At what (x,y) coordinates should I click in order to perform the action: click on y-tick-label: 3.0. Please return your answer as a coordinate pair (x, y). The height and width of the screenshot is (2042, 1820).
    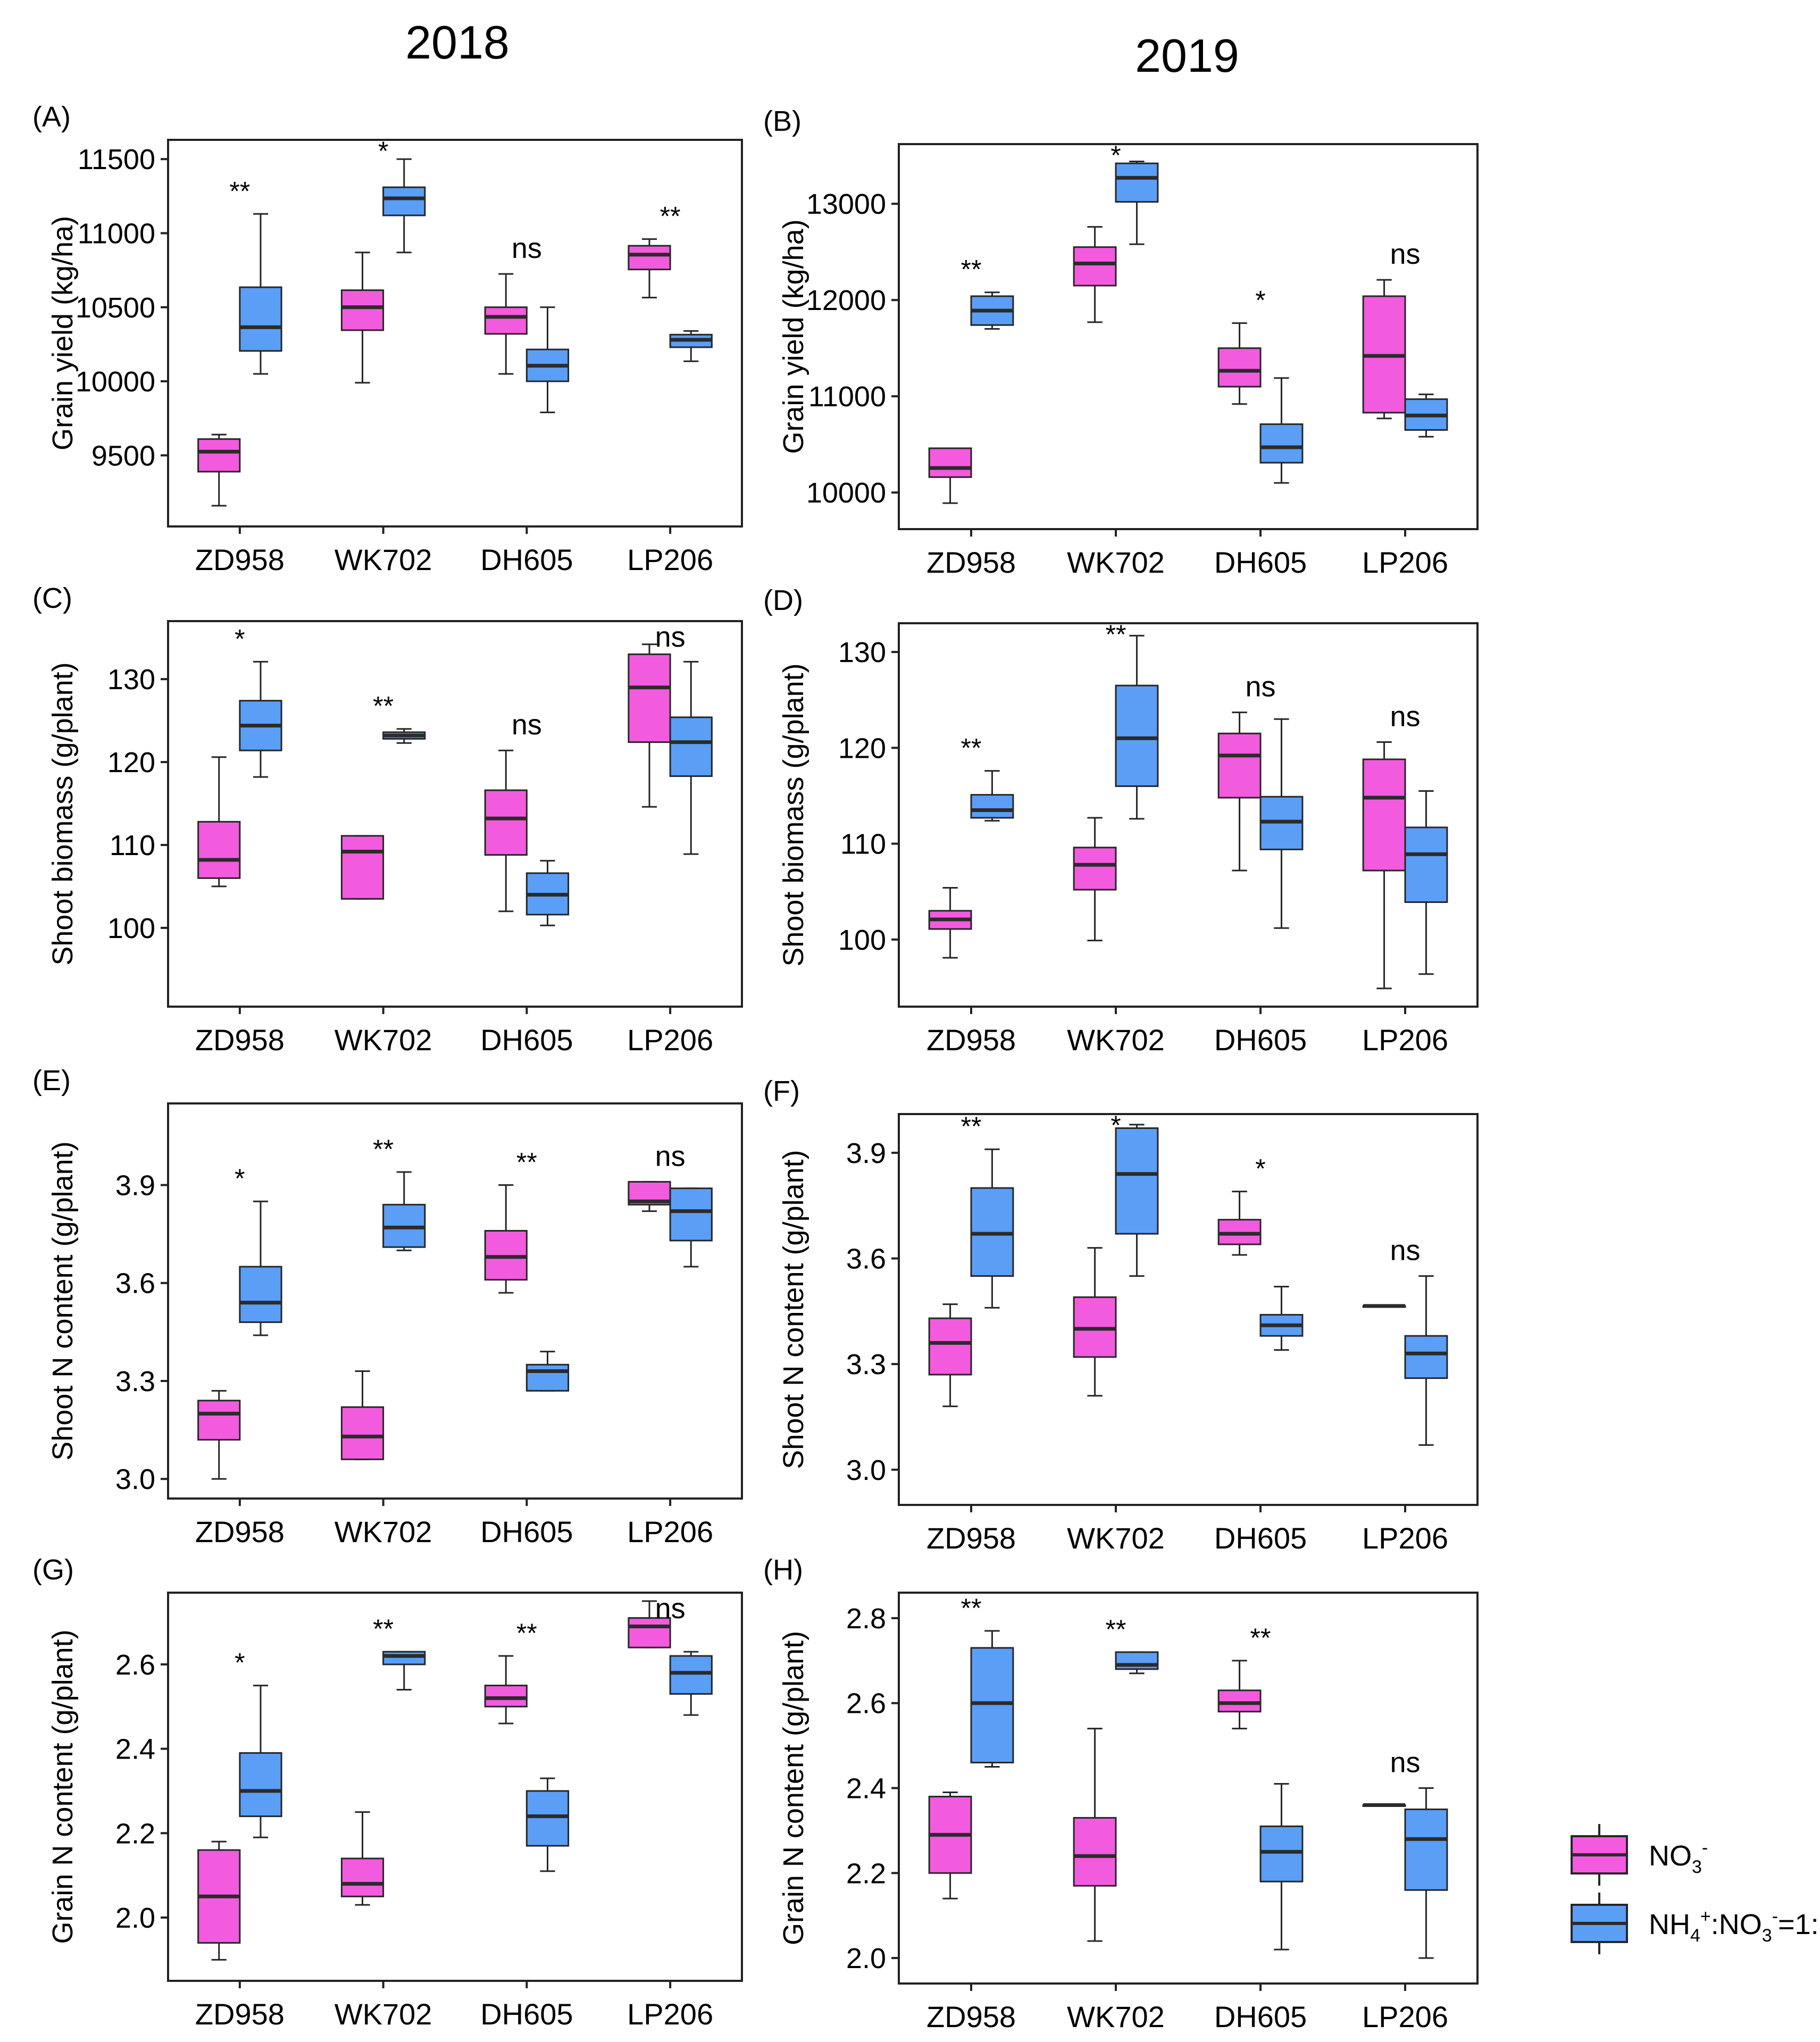
    Looking at the image, I should click on (866, 1470).